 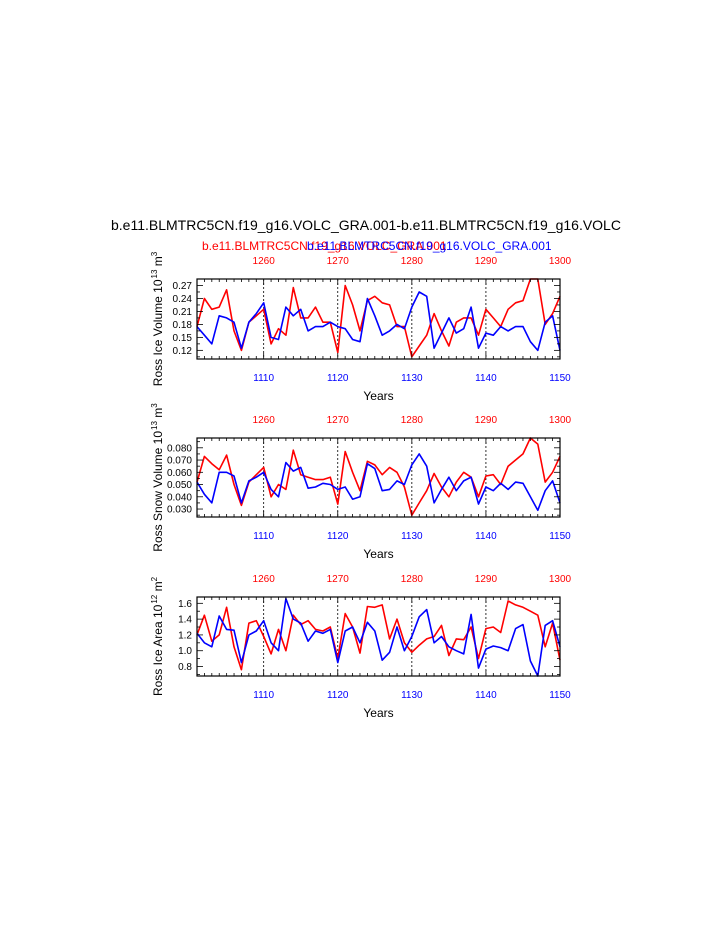 What do you see at coordinates (183, 338) in the screenshot?
I see `y-tick-label: 0.15` at bounding box center [183, 338].